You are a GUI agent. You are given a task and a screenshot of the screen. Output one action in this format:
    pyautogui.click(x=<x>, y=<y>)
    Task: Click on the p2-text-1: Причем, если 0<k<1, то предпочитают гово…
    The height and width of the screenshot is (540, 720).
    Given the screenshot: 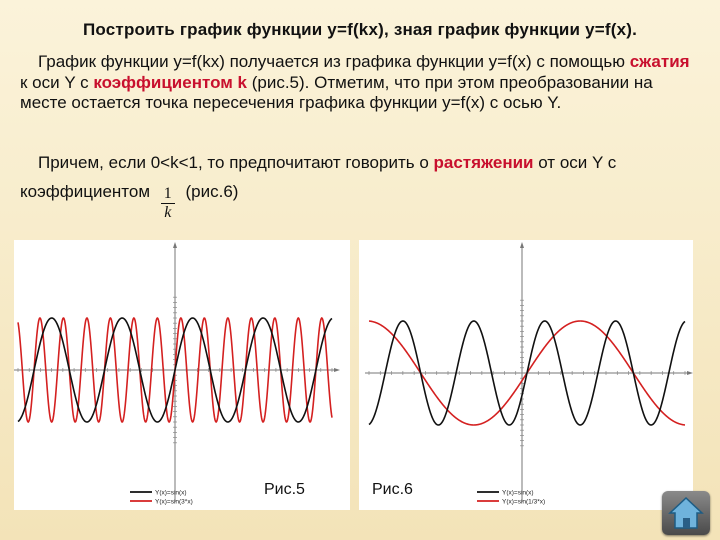 What is the action you would take?
    pyautogui.click(x=236, y=162)
    